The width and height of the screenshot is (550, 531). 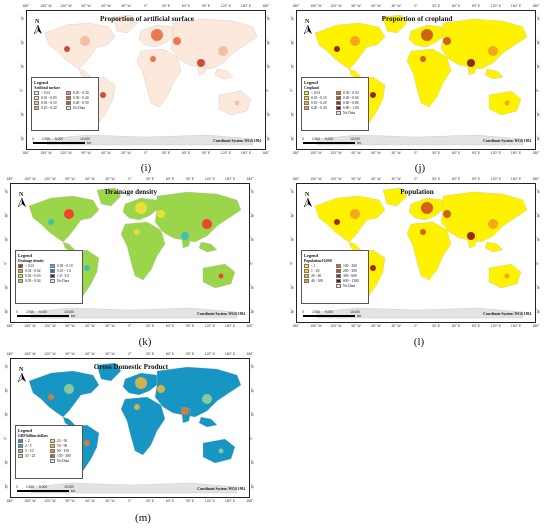 What do you see at coordinates (81, 103) in the screenshot?
I see `legend-item: 0.40 - 0.50` at bounding box center [81, 103].